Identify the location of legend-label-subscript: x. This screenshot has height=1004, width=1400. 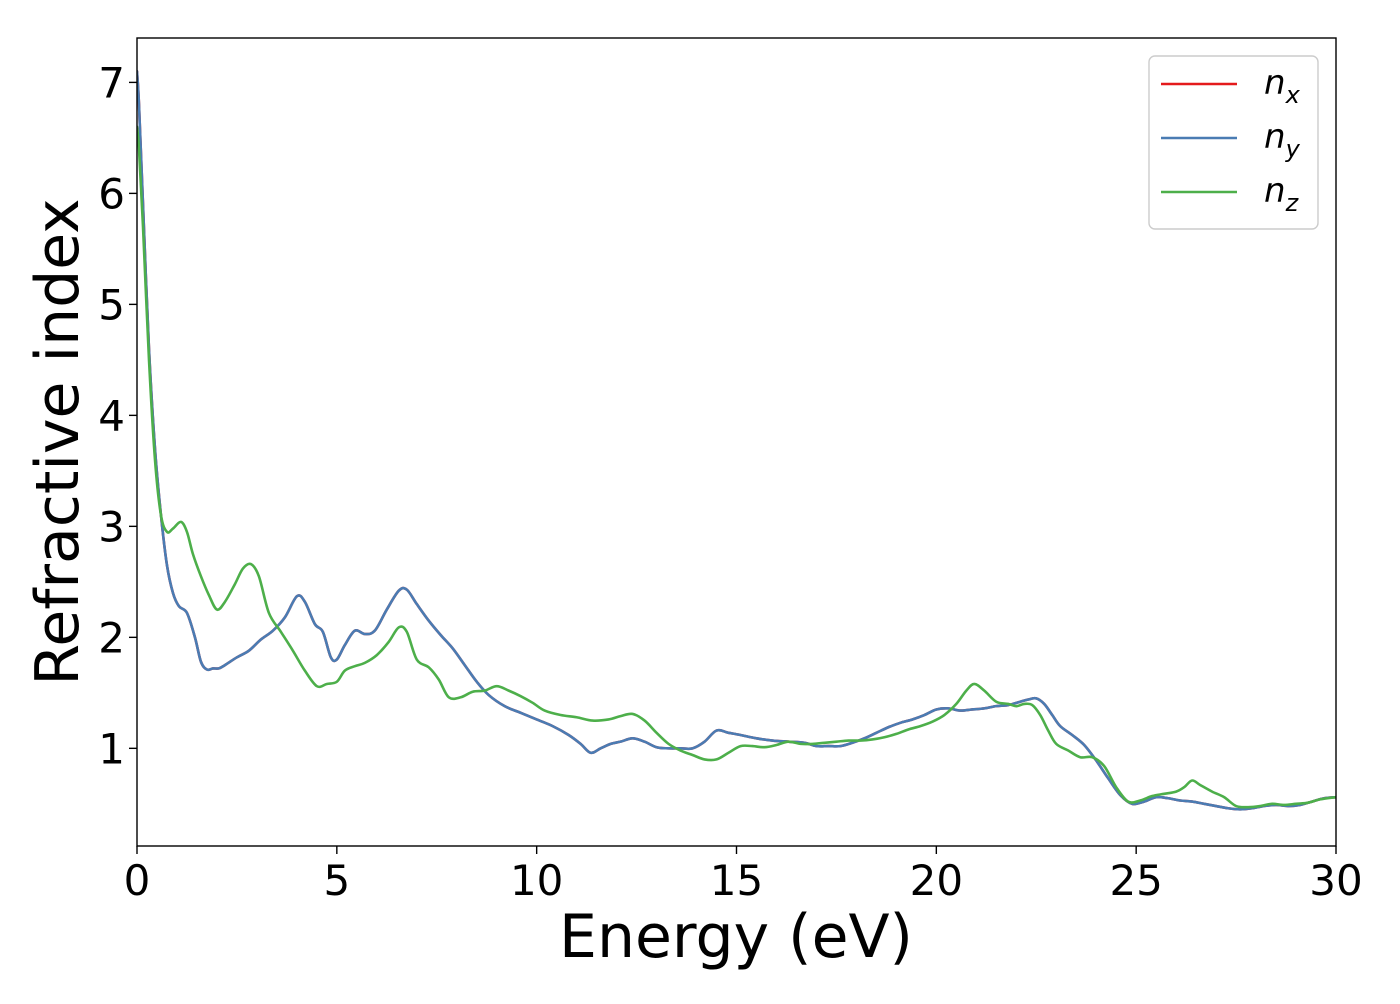
(1293, 95).